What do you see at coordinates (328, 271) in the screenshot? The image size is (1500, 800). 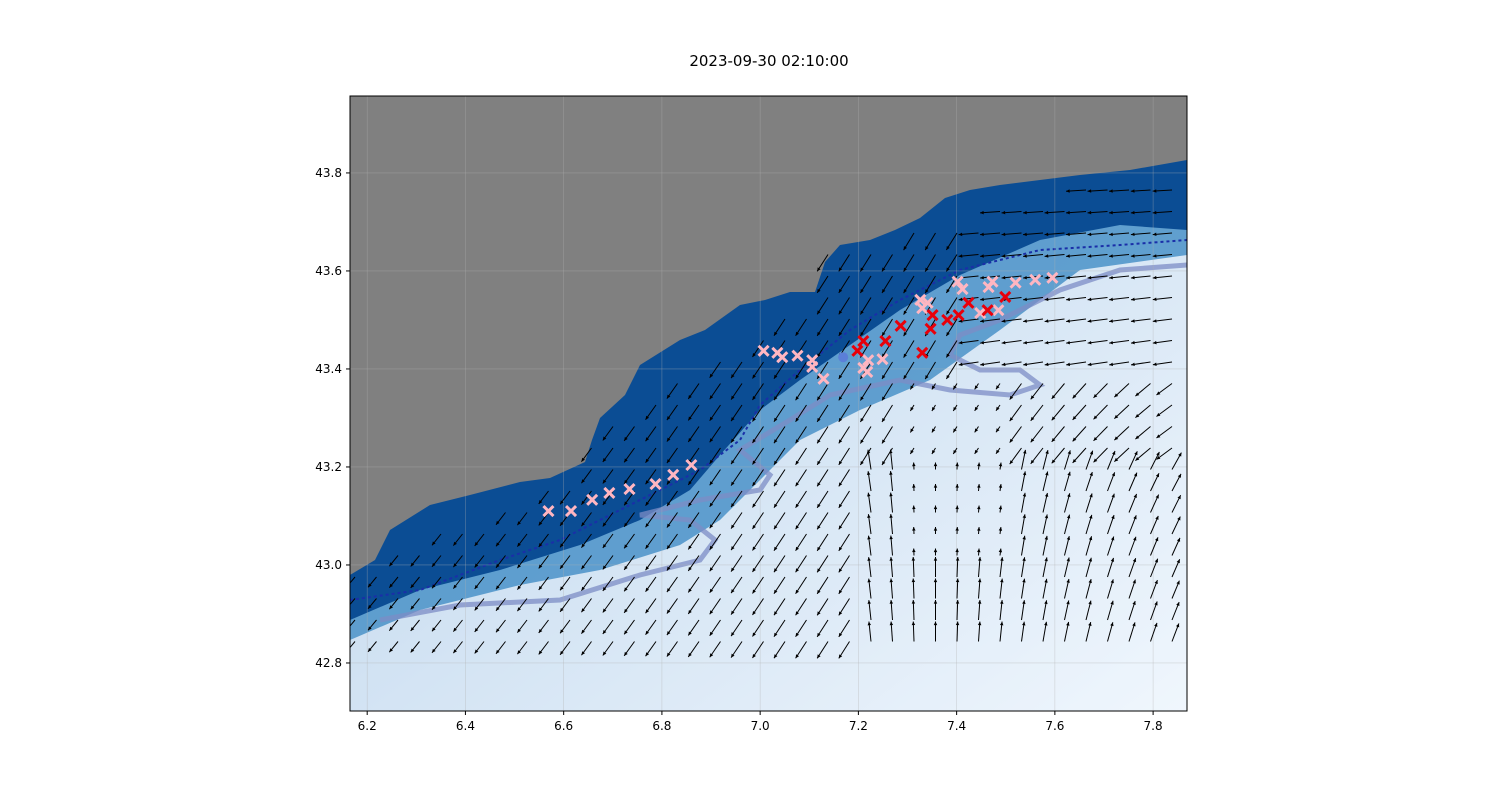 I see `y-tick-label: 43.6` at bounding box center [328, 271].